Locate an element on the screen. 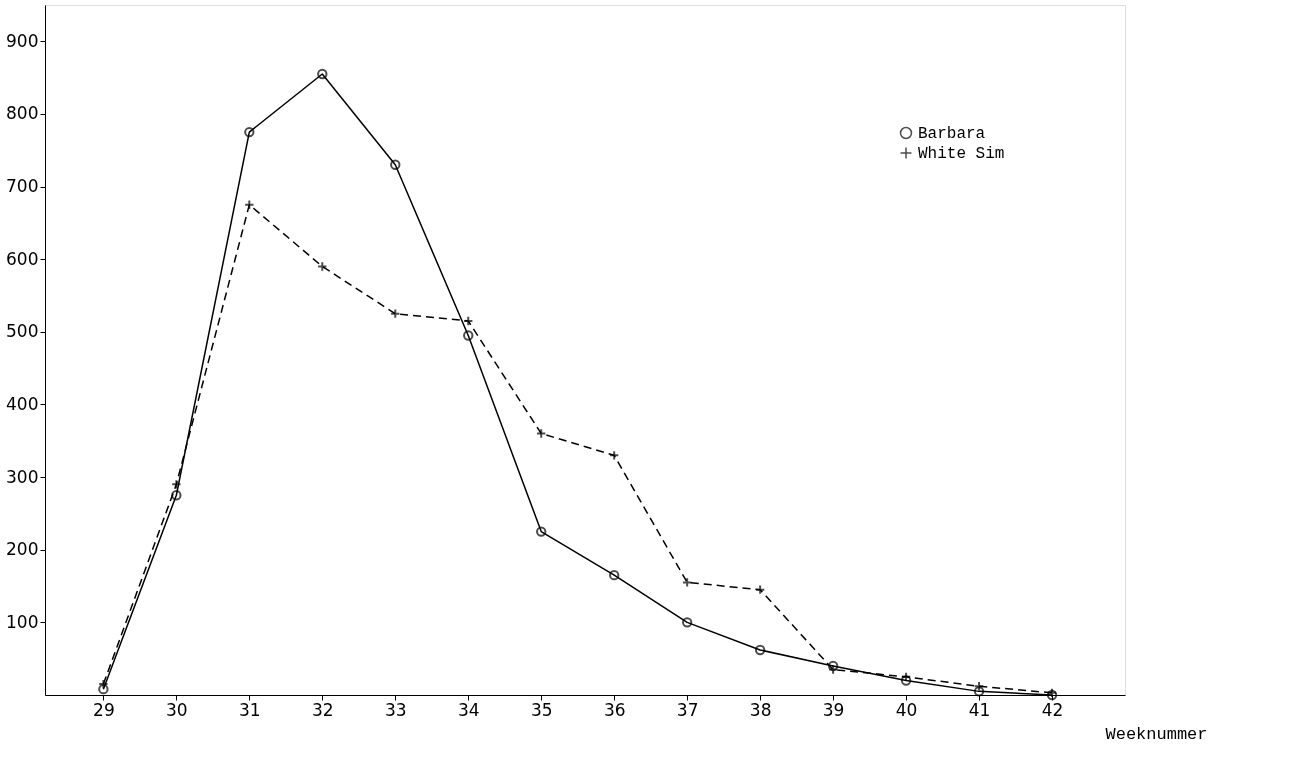 The width and height of the screenshot is (1313, 780). x-tick-label: 29 is located at coordinates (104, 709).